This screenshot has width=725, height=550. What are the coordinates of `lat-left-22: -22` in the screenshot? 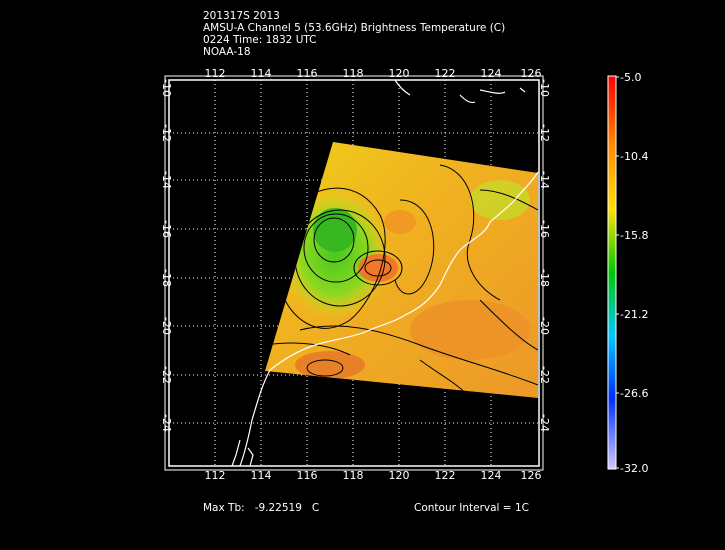 It's located at (166, 375).